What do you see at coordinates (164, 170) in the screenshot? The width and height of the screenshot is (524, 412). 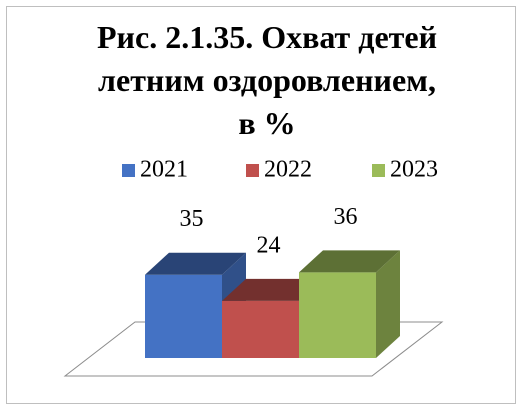 I see `legend-label: 2021` at bounding box center [164, 170].